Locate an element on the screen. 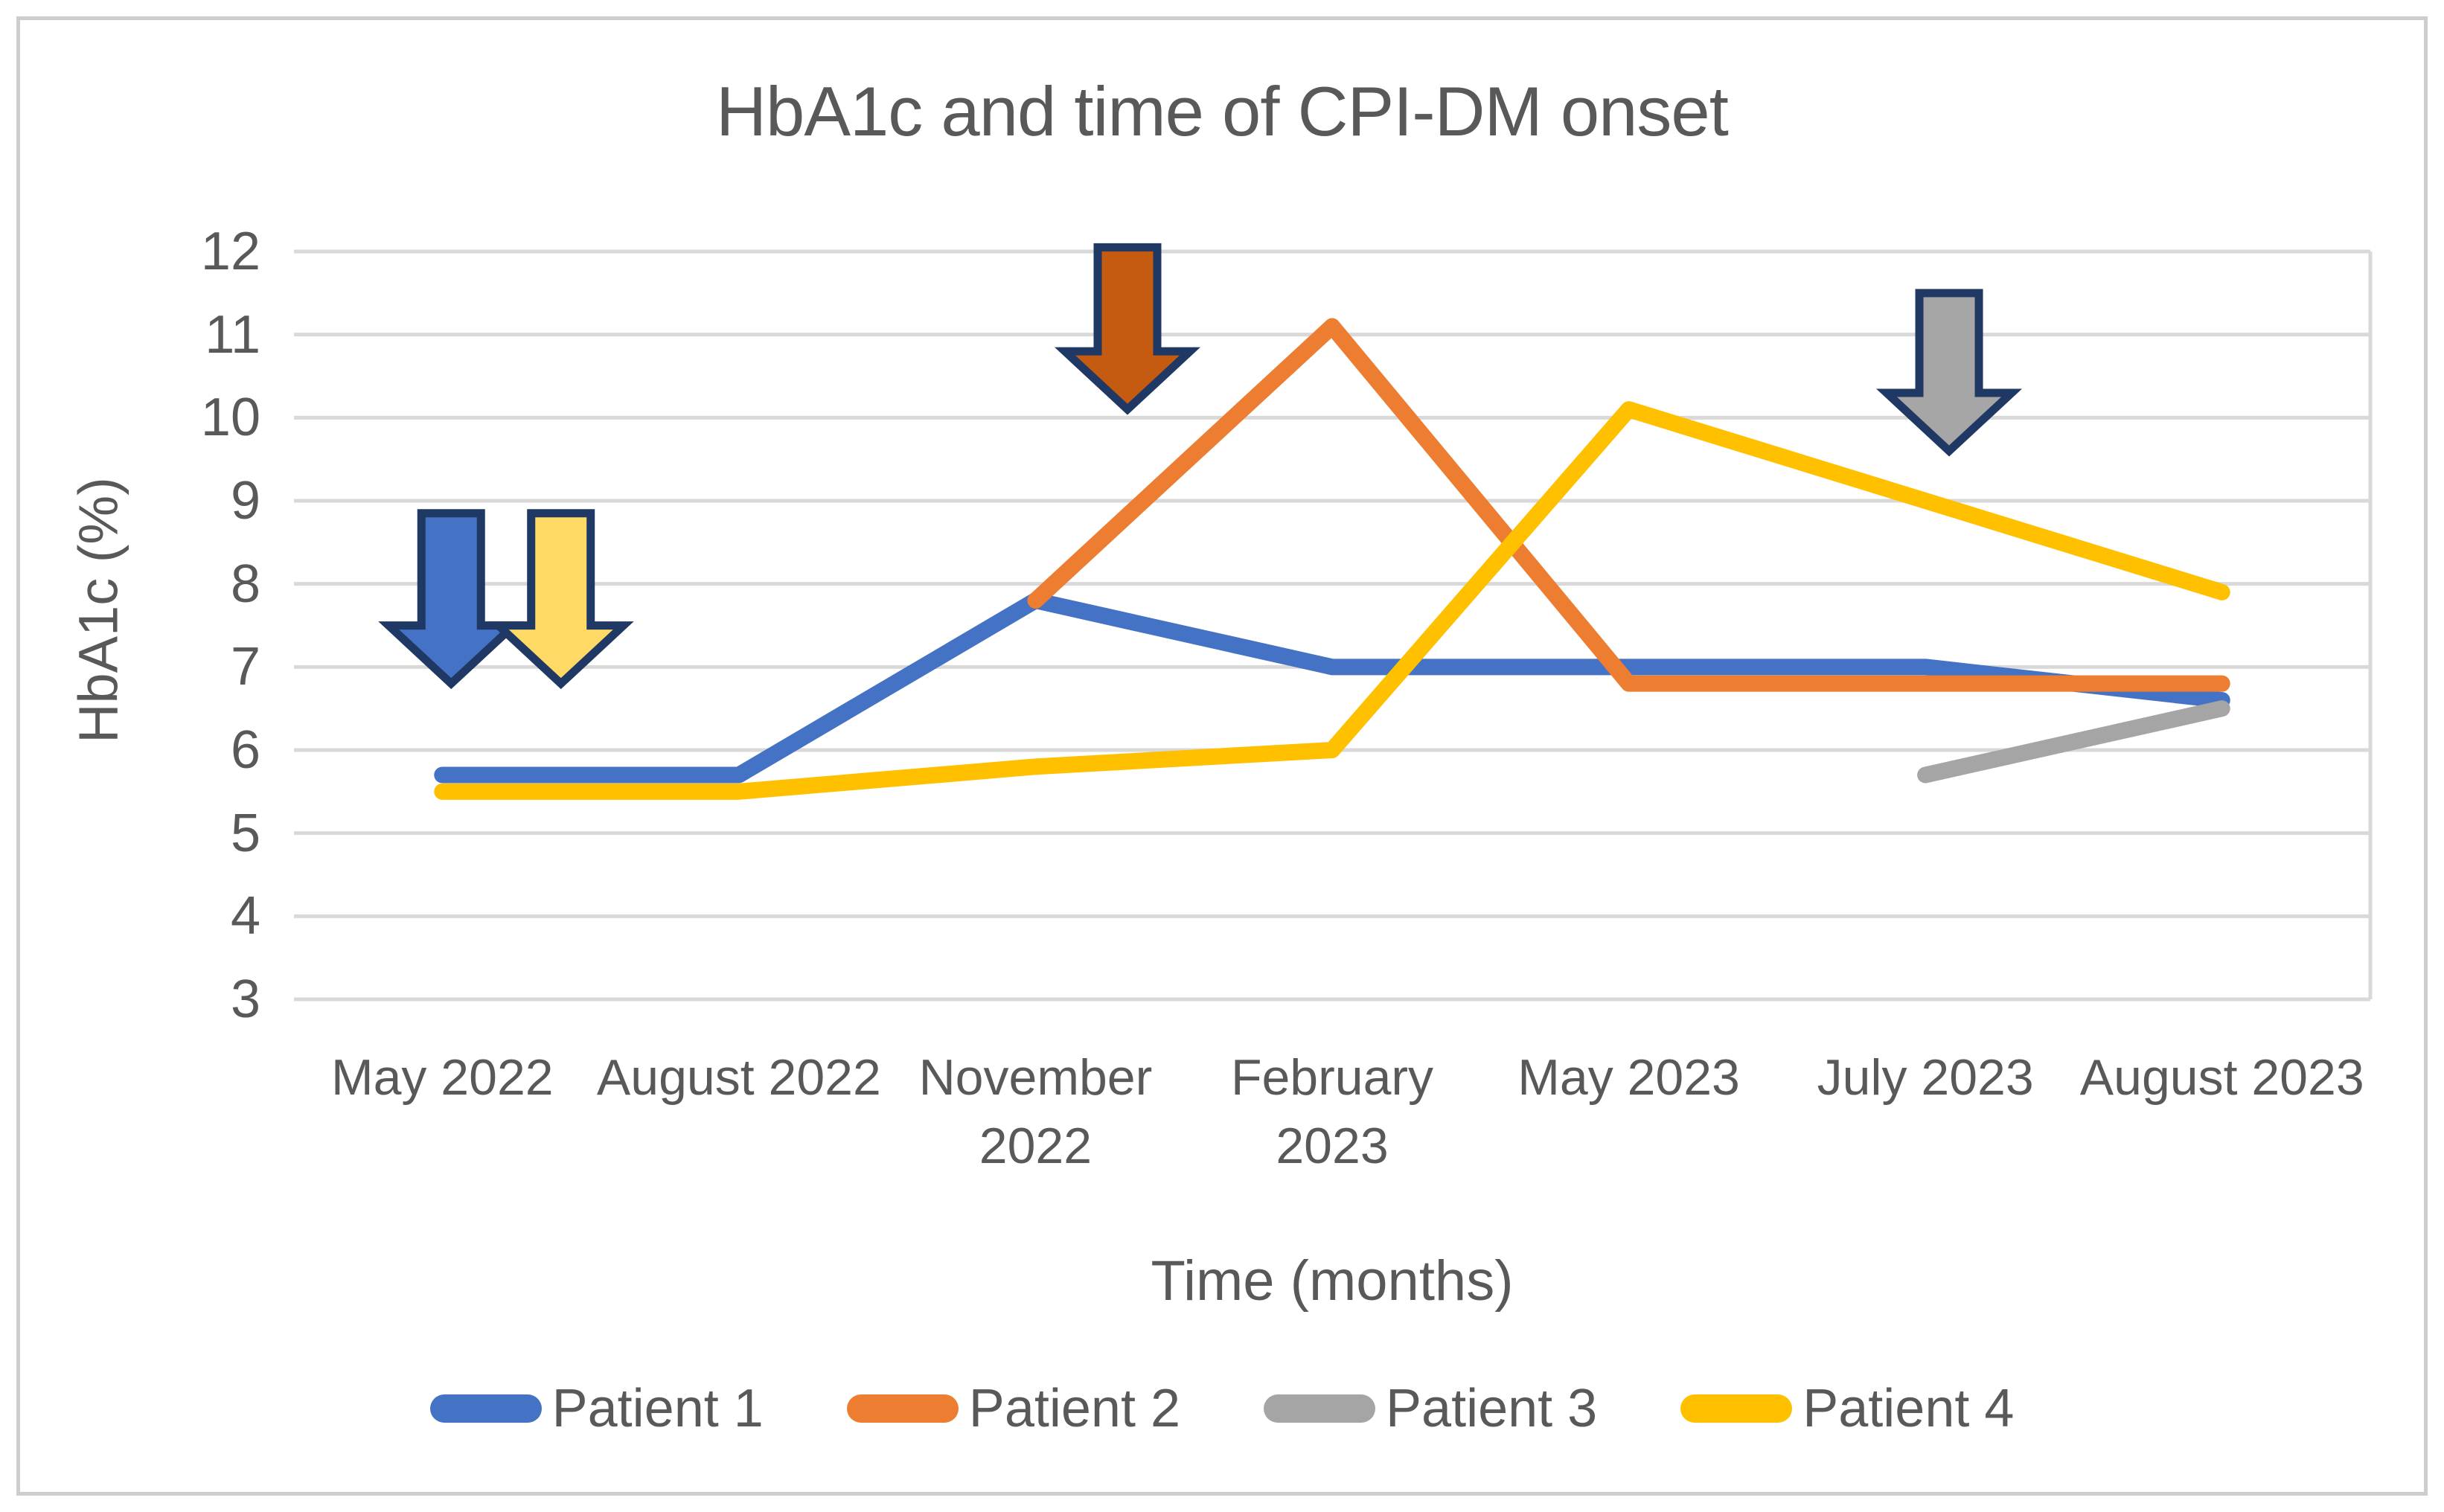 This screenshot has height=1512, width=2444. x-tick-may-2023: May 2023 is located at coordinates (1628, 1078).